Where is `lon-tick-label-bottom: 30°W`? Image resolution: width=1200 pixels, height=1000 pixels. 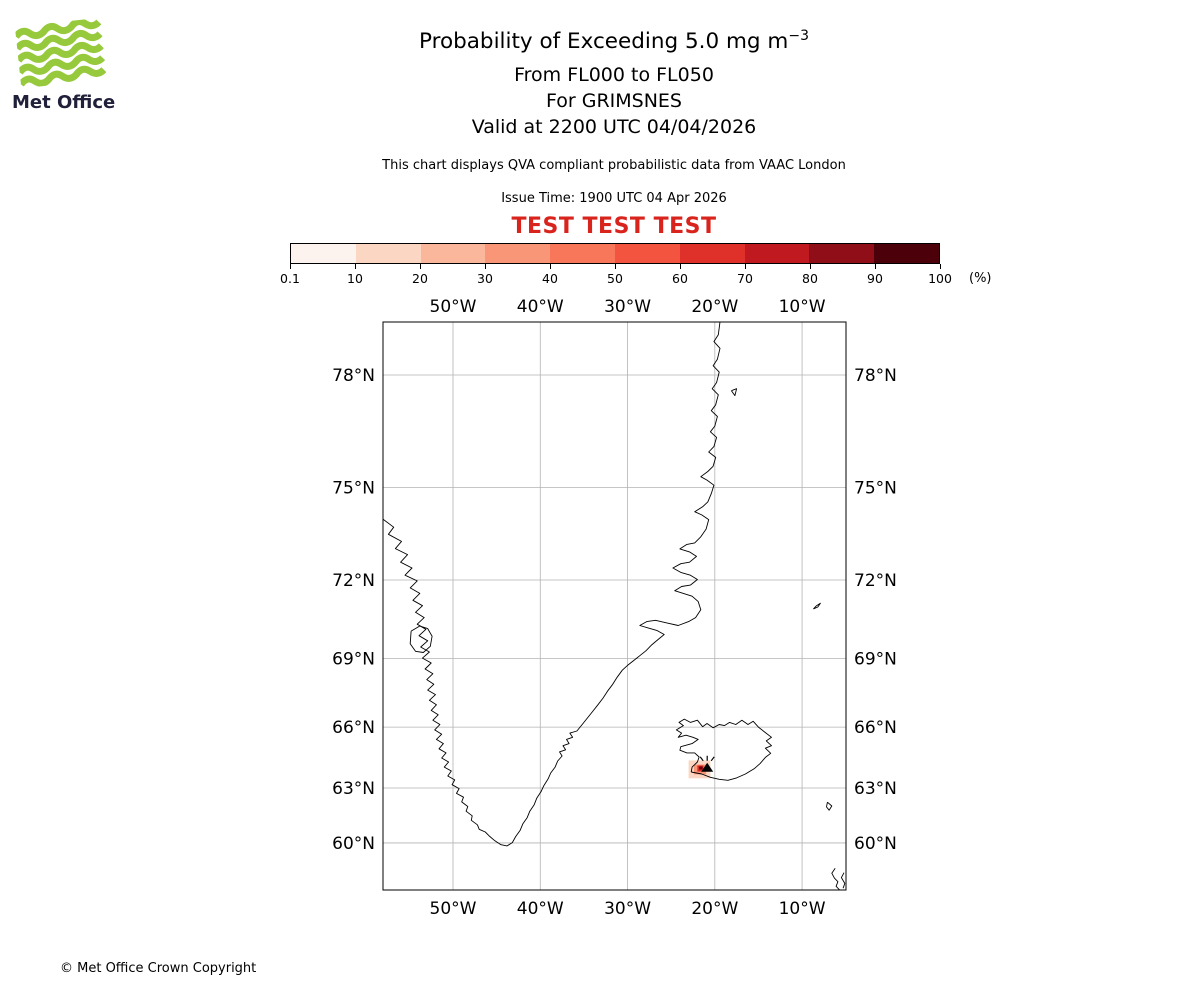
lon-tick-label-bottom: 30°W is located at coordinates (627, 909).